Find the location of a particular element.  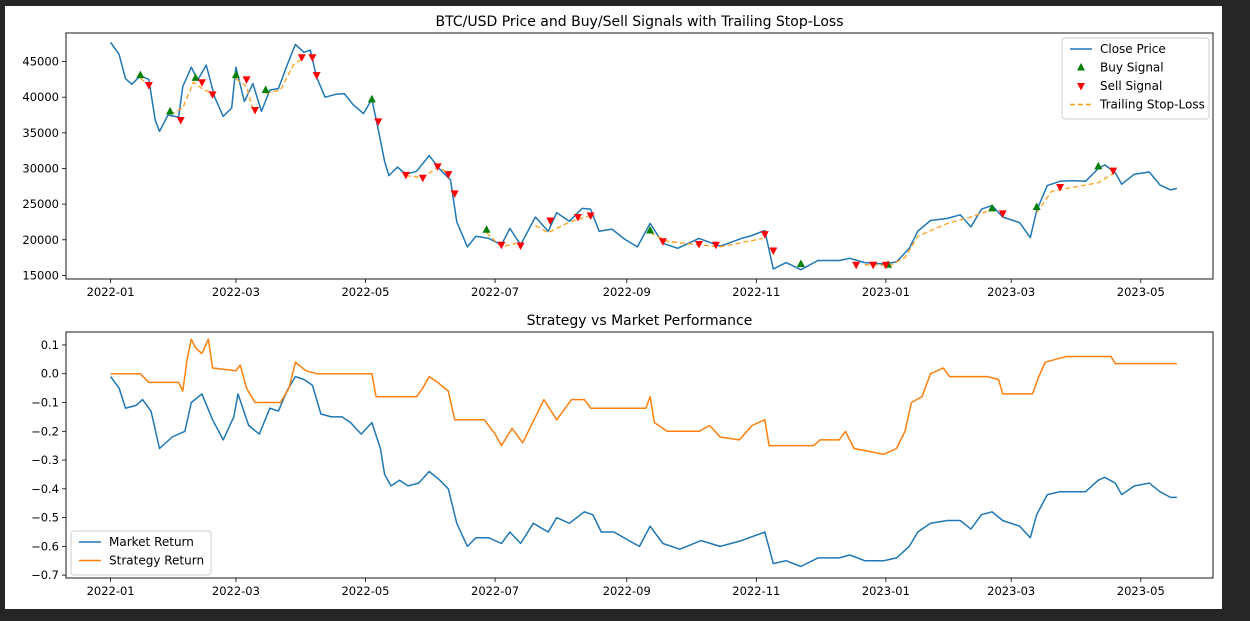

y-tick-label: 0.0 is located at coordinates (50, 374).